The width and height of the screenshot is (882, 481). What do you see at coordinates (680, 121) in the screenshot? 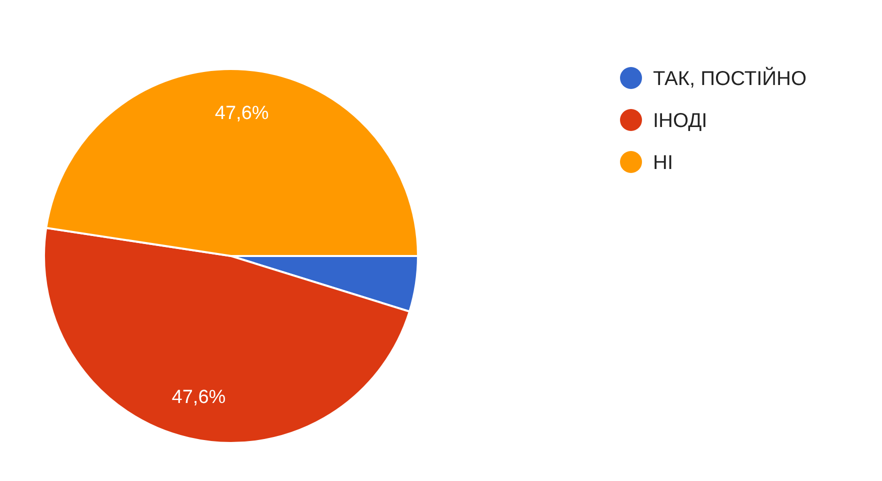
I see `legend-label: ІНОДІ` at bounding box center [680, 121].